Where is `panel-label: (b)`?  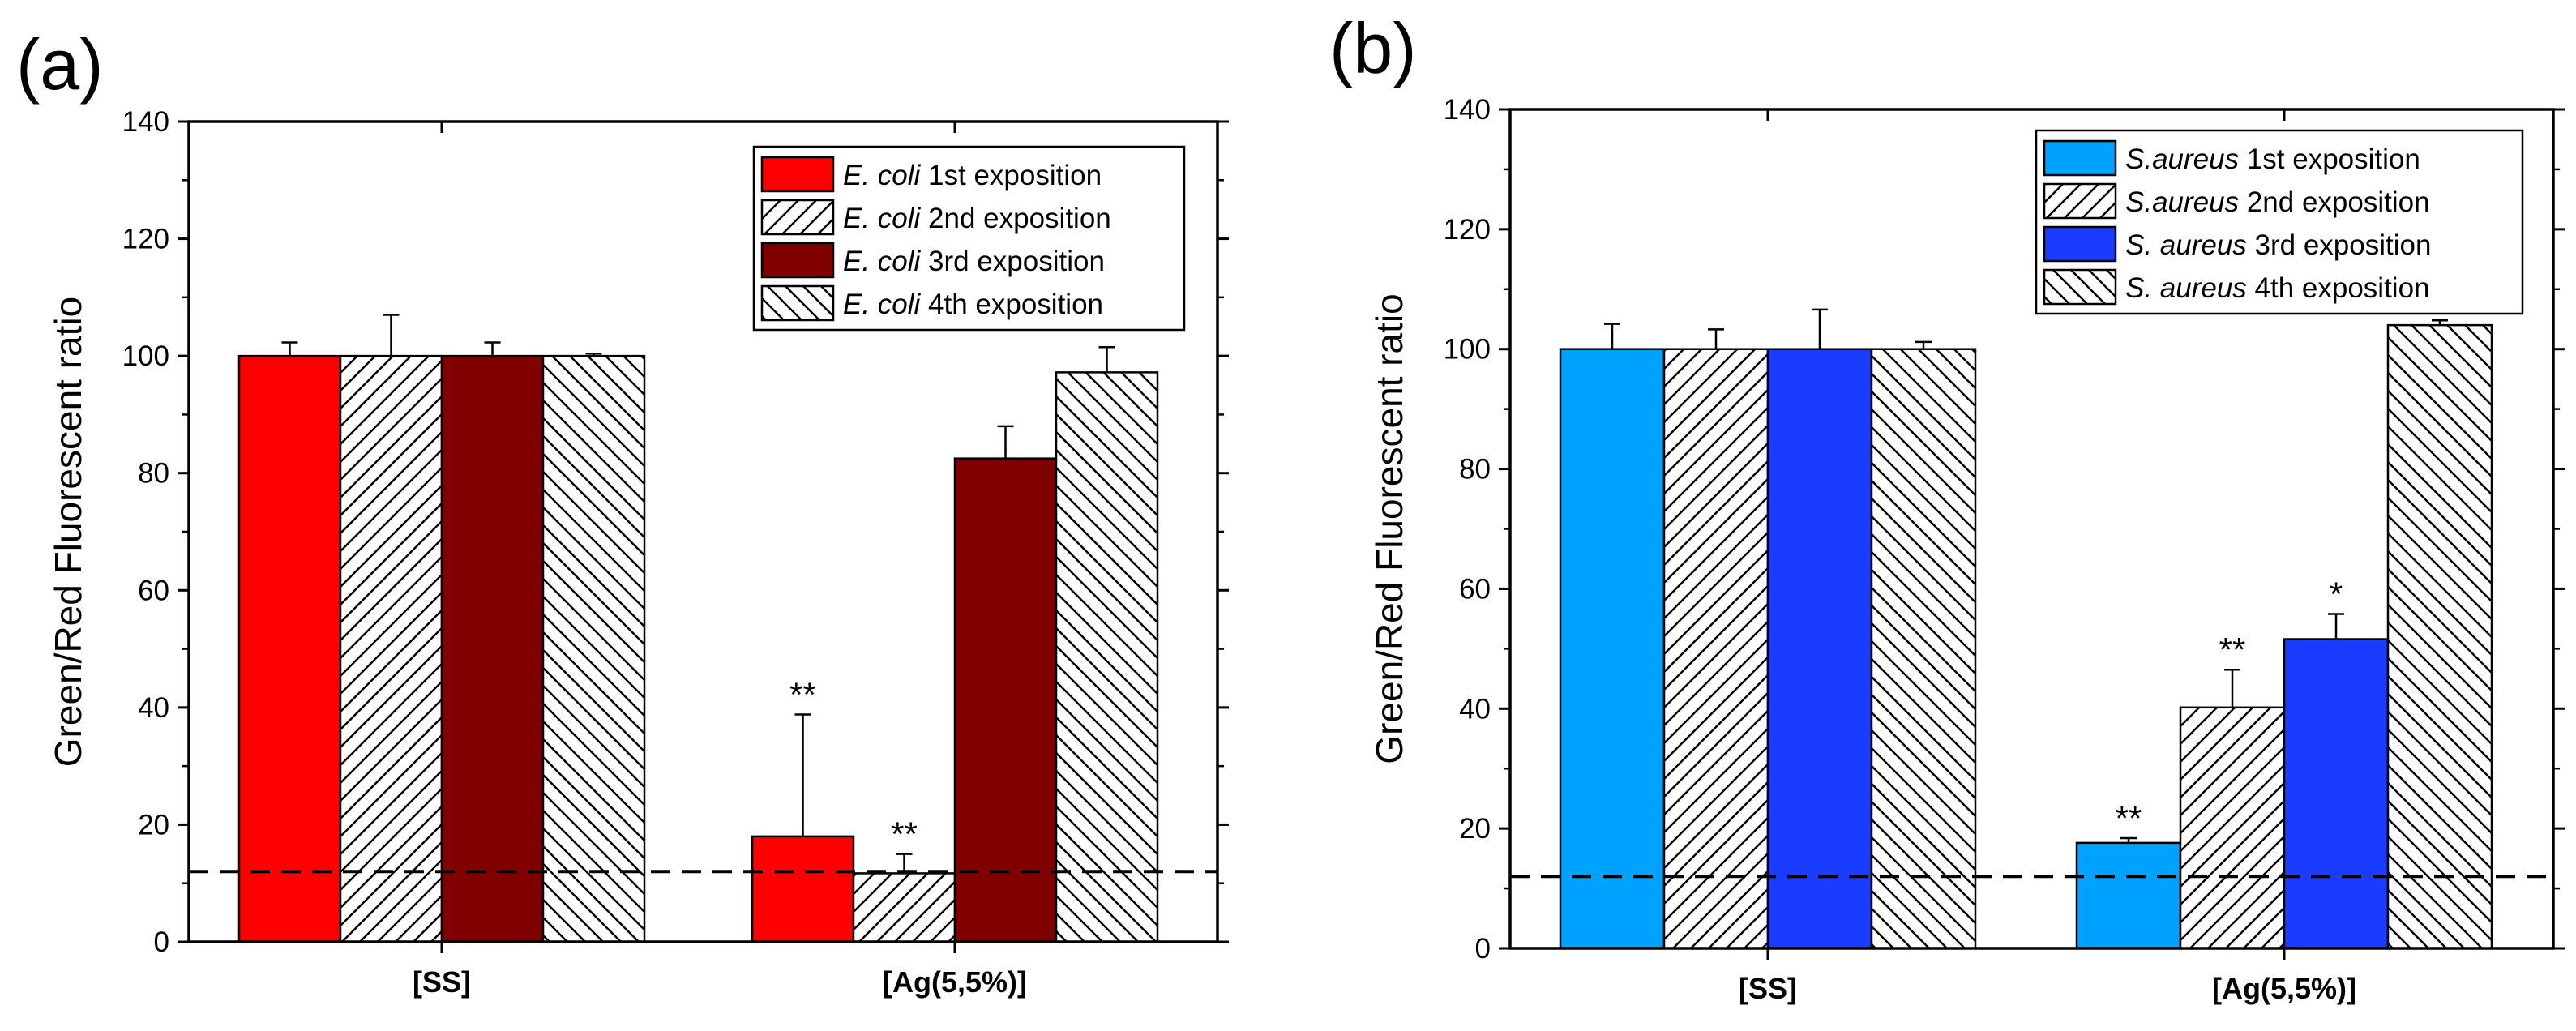 panel-label: (b) is located at coordinates (1373, 48).